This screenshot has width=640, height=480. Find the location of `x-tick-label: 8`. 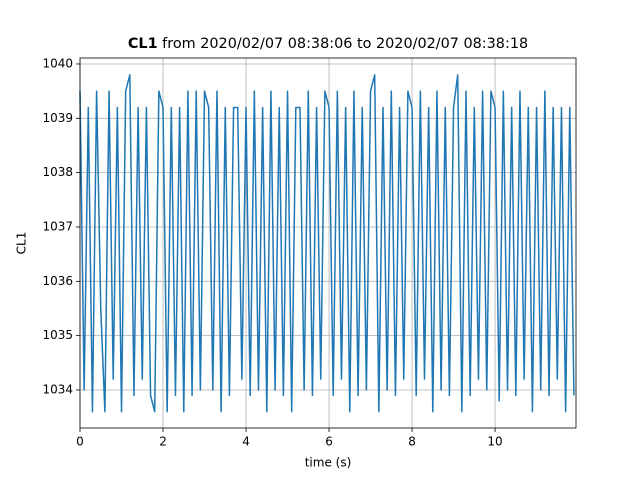

x-tick-label: 8 is located at coordinates (412, 442).